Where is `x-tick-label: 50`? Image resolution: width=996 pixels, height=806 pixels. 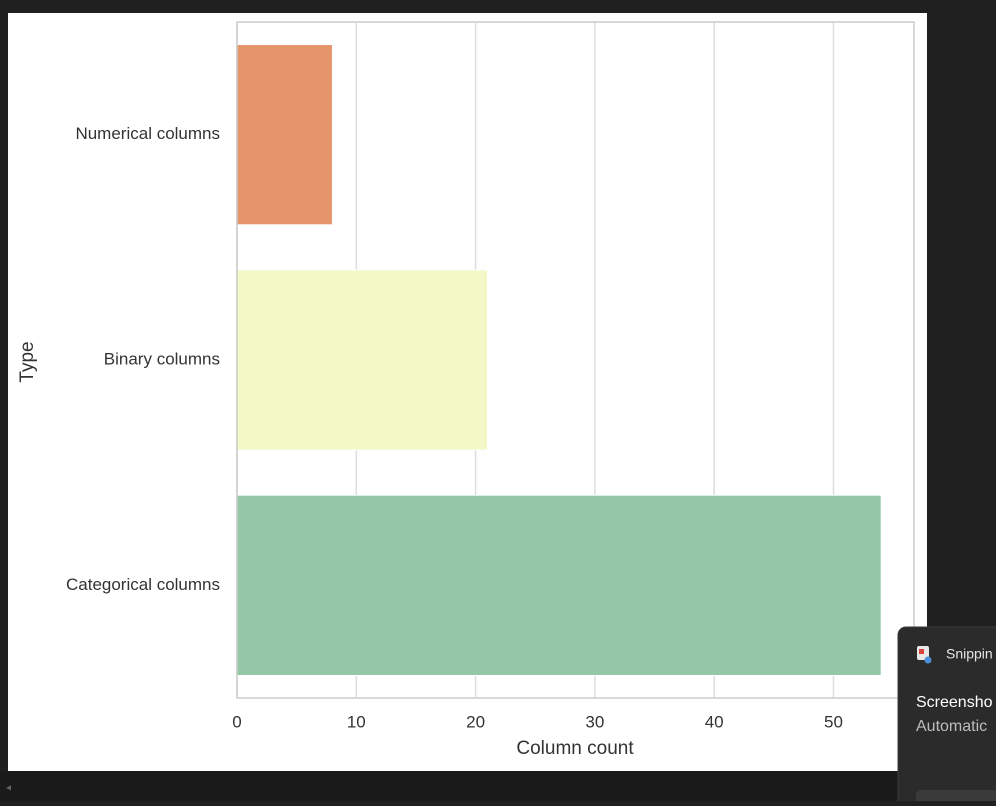 x-tick-label: 50 is located at coordinates (833, 721).